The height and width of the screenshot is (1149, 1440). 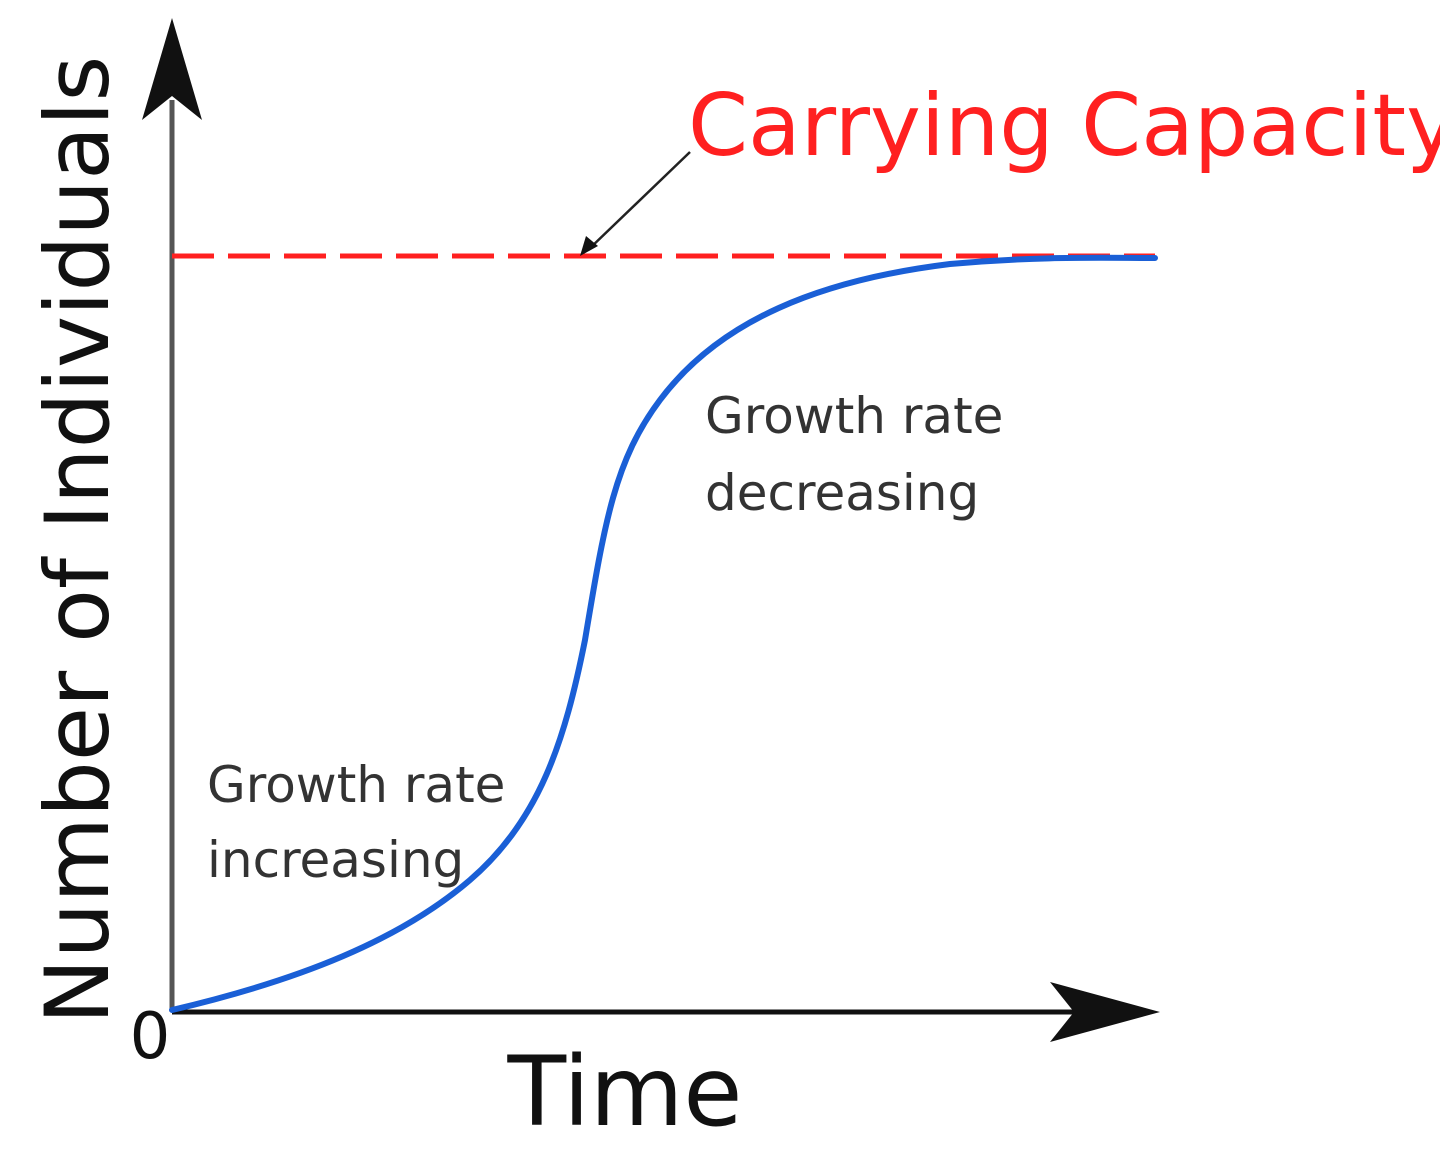 I want to click on growth-decreasing-label-line2: decreasing, so click(x=842, y=493).